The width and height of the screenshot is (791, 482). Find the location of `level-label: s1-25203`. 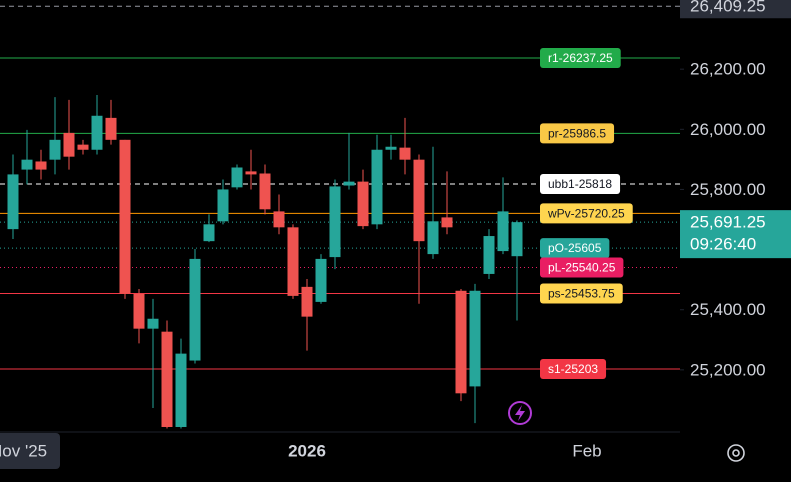

level-label: s1-25203 is located at coordinates (573, 368).